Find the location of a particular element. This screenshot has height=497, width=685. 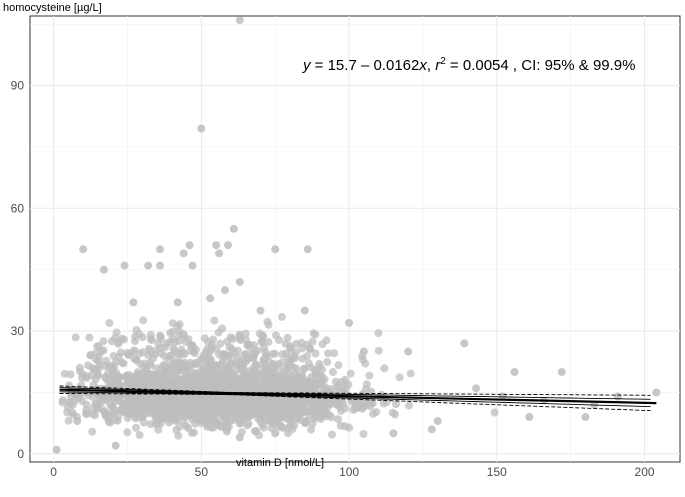

eq-x-var: x is located at coordinates (422, 65).